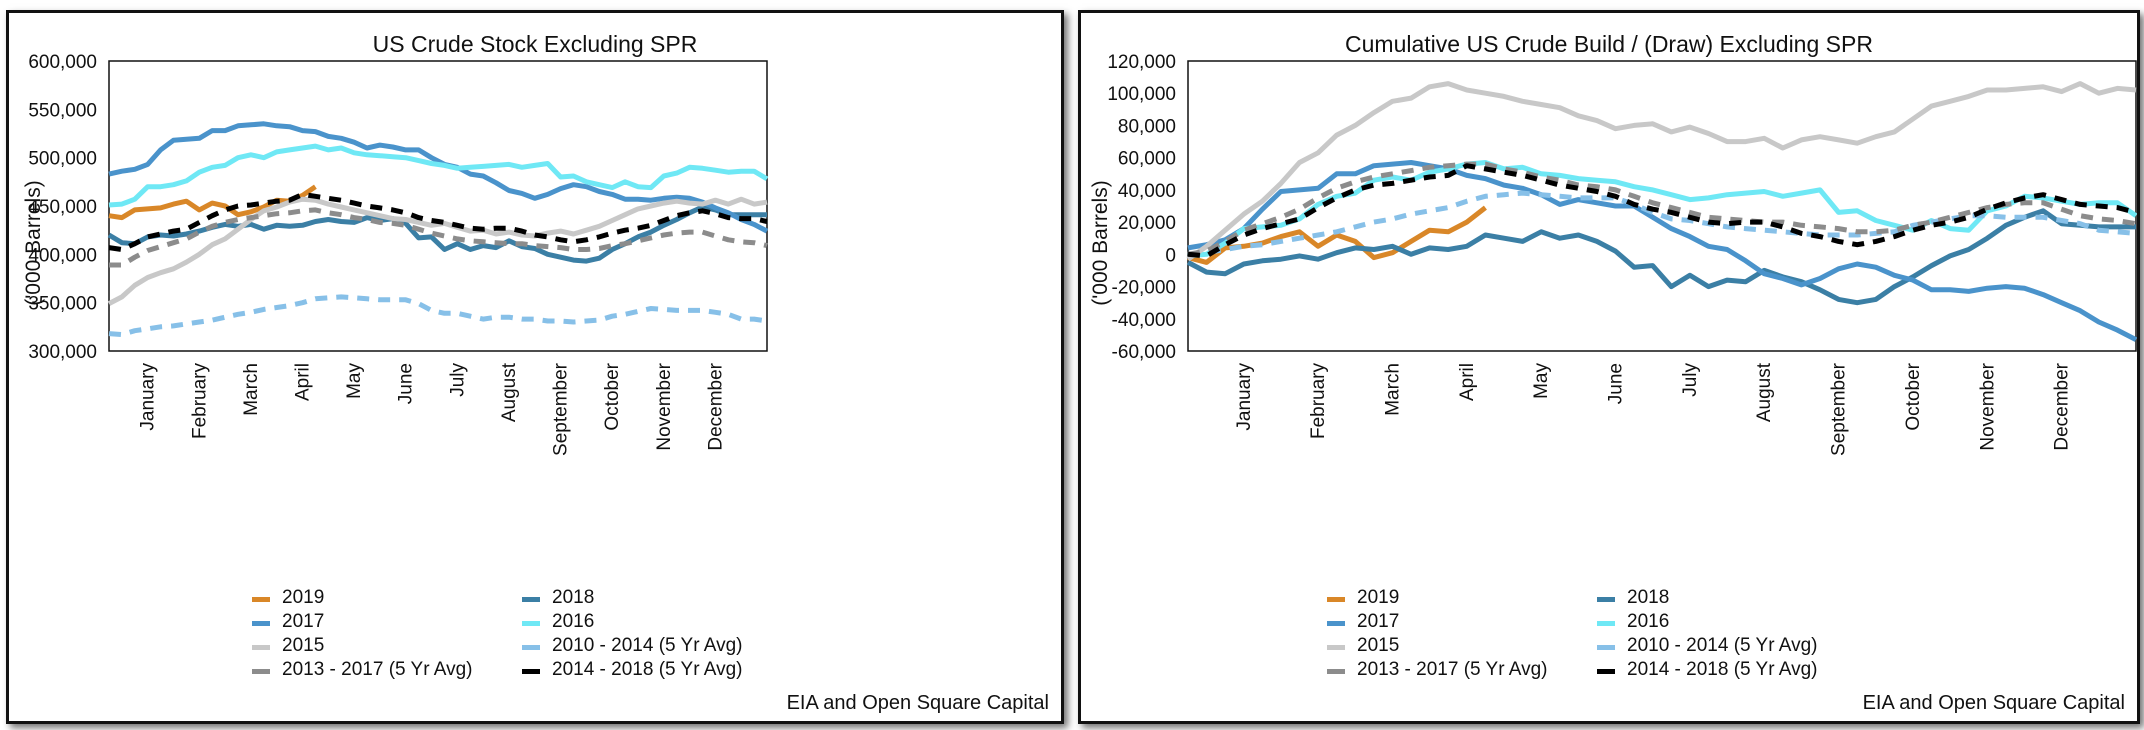  Describe the element at coordinates (1144, 352) in the screenshot. I see `y-tick-label: -60,000` at that location.